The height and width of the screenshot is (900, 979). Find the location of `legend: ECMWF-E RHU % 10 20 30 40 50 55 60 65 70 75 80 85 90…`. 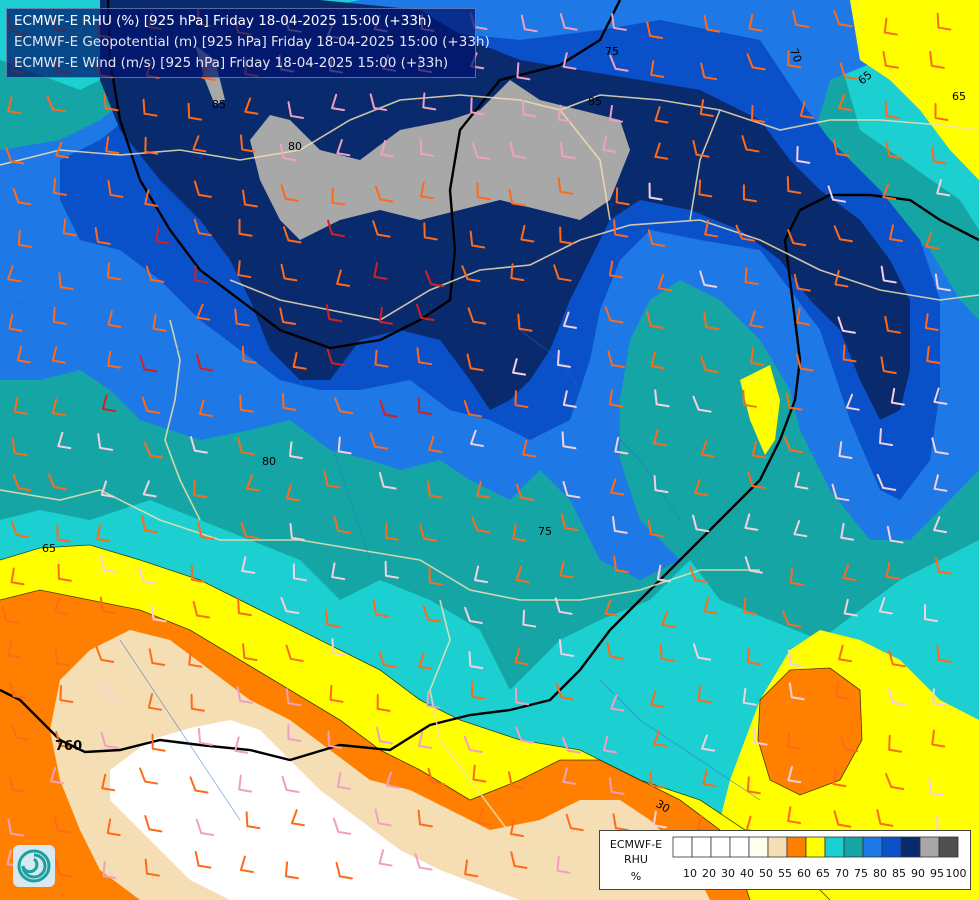

legend: ECMWF-E RHU % 10 20 30 40 50 55 60 65 70 75 80 85 90… is located at coordinates (785, 860).